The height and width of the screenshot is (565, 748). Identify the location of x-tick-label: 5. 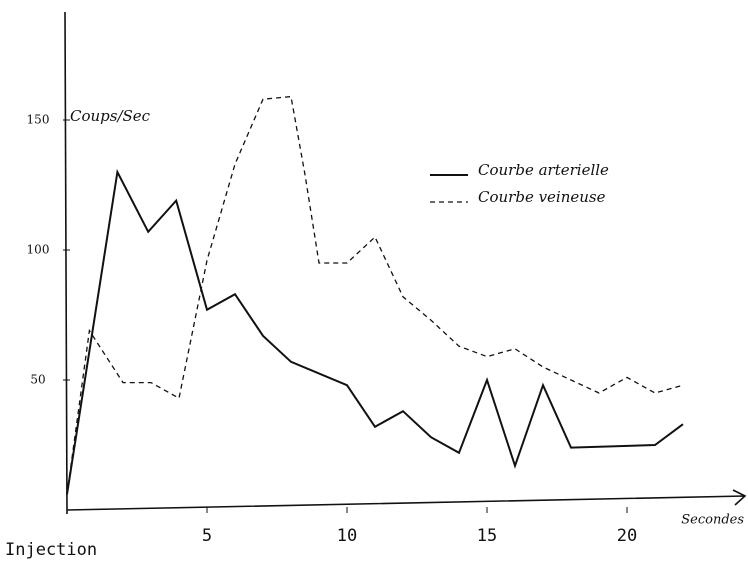
(207, 536).